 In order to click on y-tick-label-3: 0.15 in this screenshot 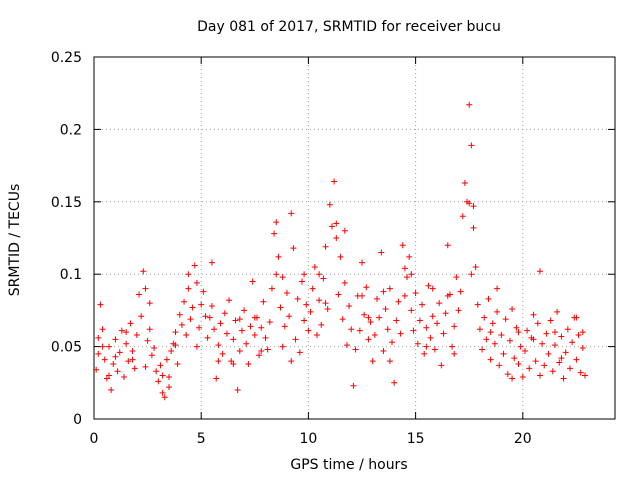, I will do `click(66, 203)`.